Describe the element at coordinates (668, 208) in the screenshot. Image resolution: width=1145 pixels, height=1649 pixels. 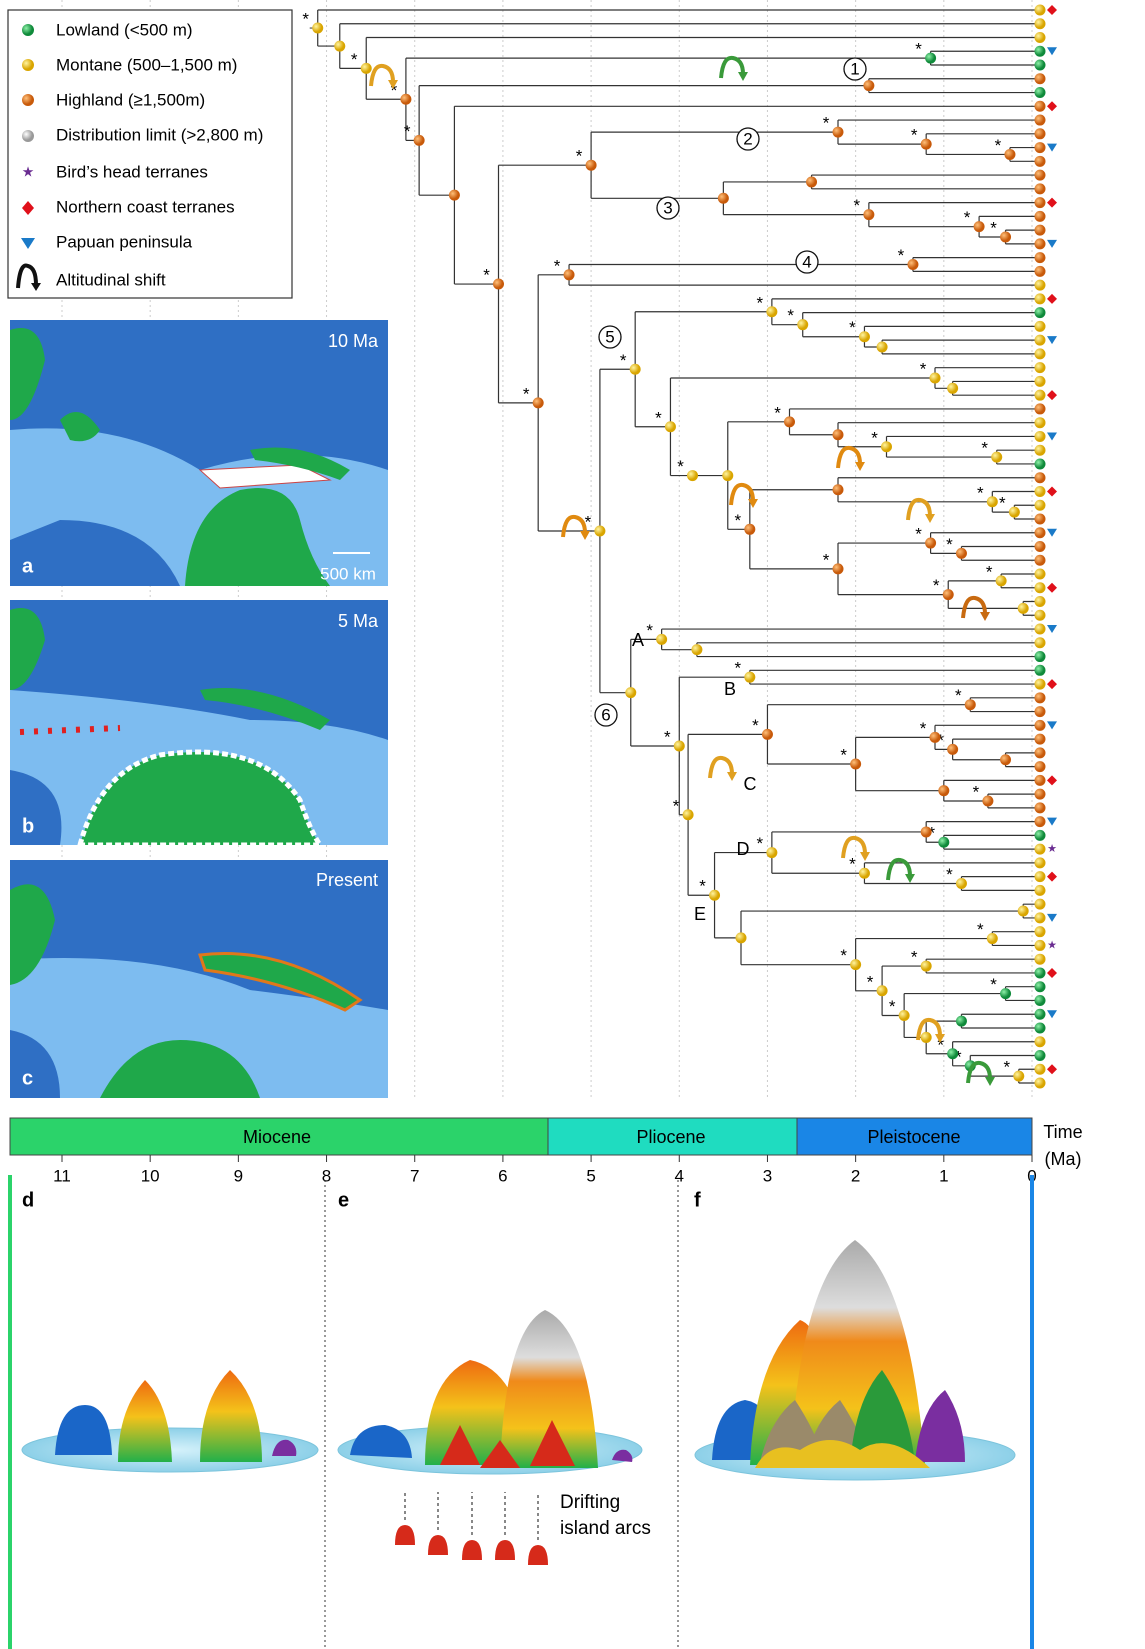
I see `clade-circle` at that location.